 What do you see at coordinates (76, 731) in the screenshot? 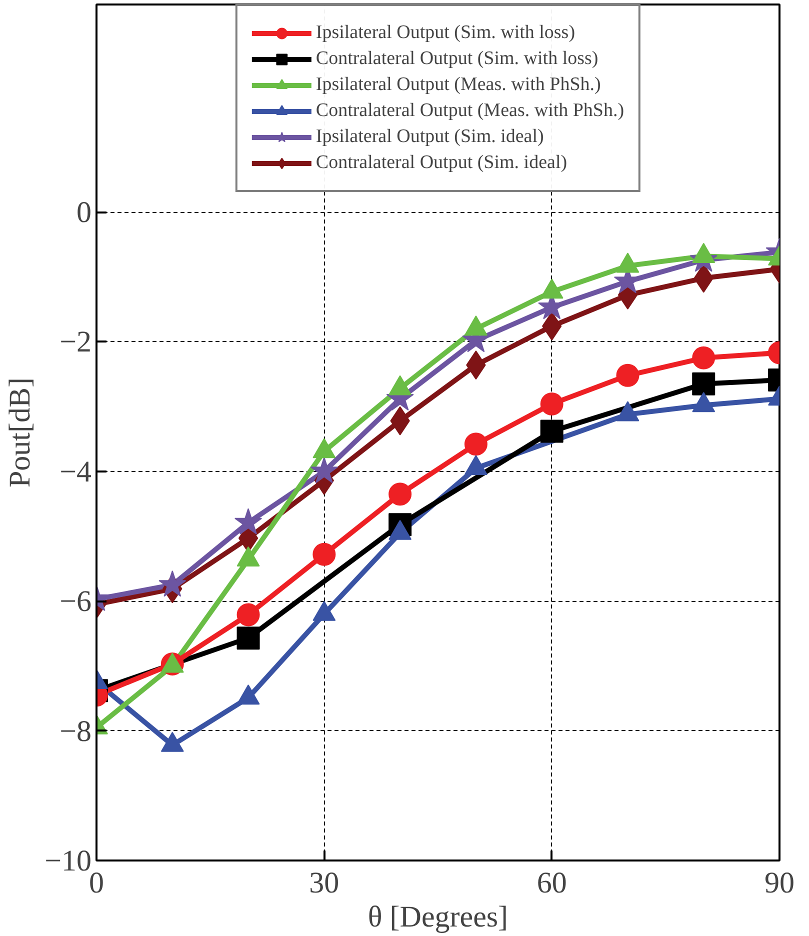
I see `y-tick-label: −8` at bounding box center [76, 731].